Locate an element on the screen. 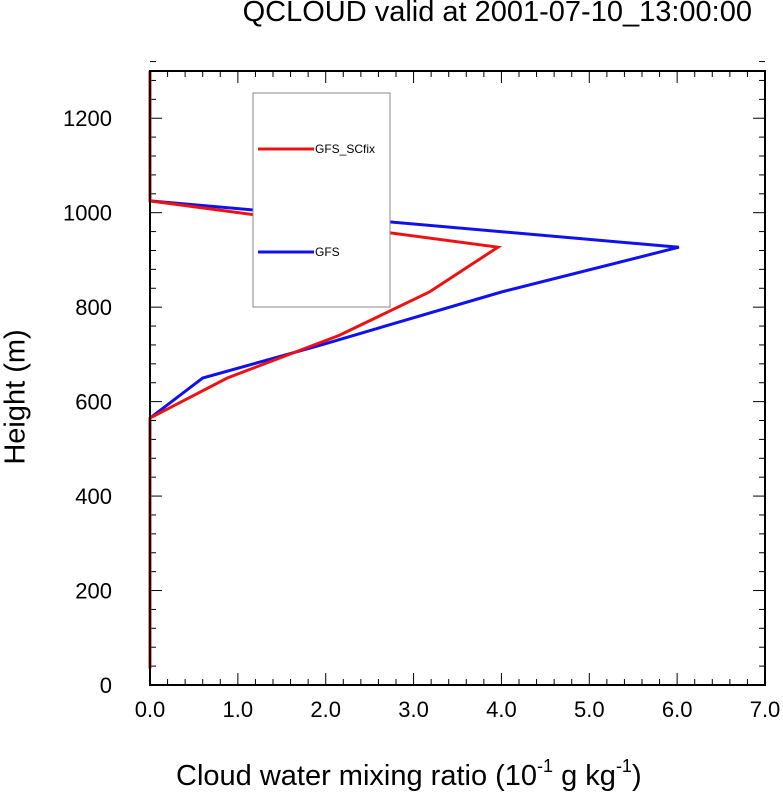 This screenshot has width=783, height=801. x-tick-label: 3.0 is located at coordinates (413, 709).